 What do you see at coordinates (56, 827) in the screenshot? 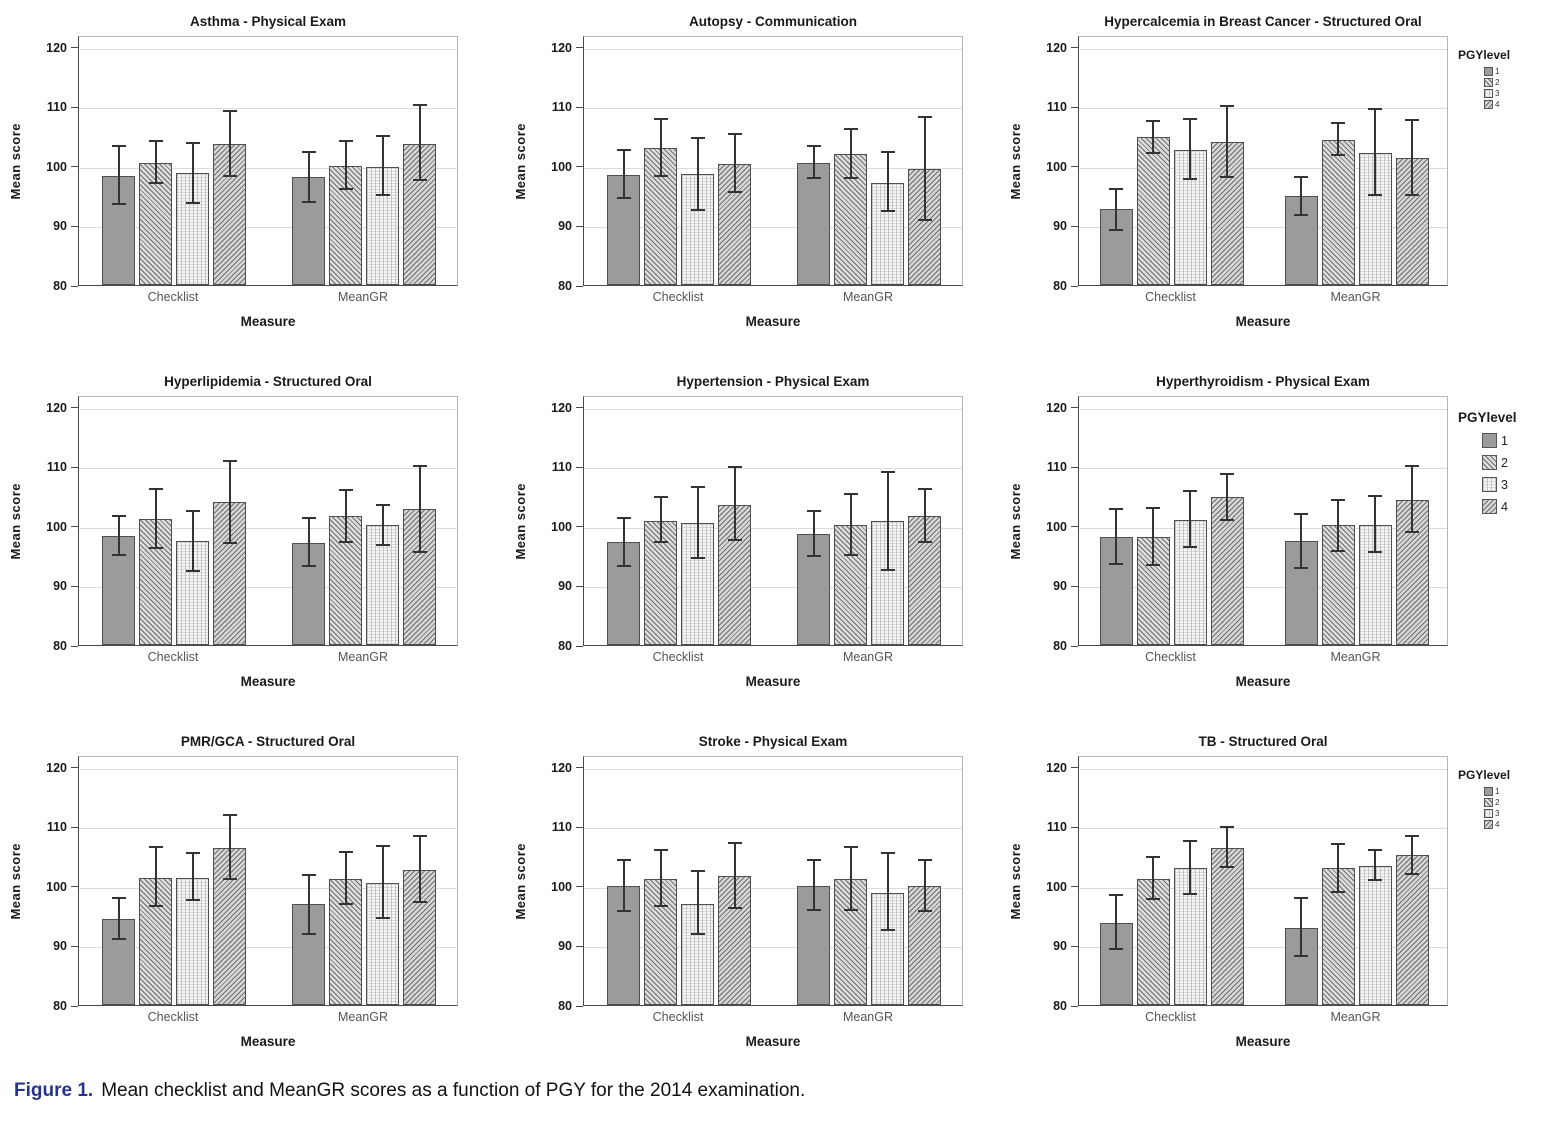
I see `y-tick-label: 110` at bounding box center [56, 827].